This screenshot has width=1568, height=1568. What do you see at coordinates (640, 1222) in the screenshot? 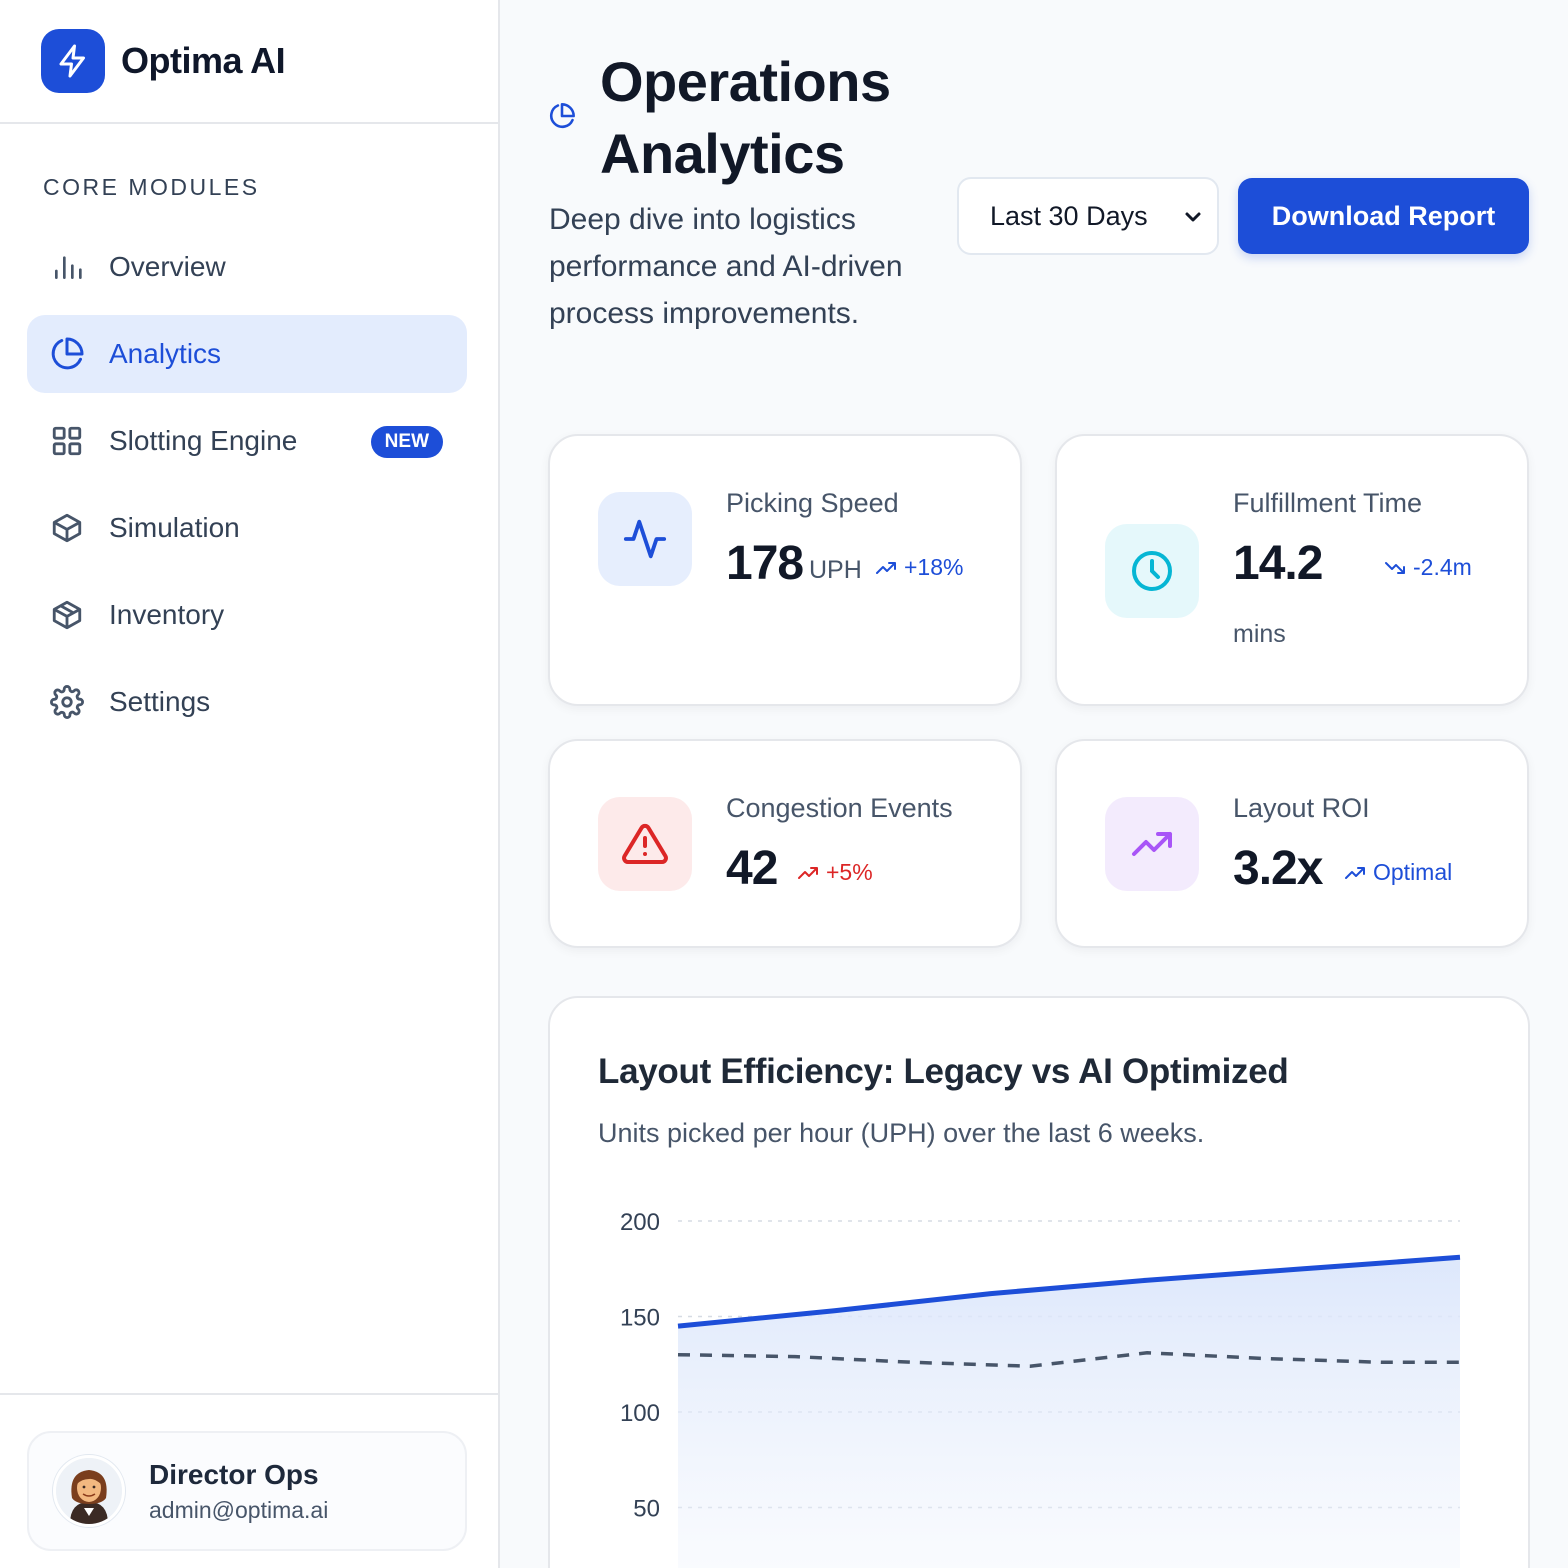
I see `y-tick-label: 200` at bounding box center [640, 1222].